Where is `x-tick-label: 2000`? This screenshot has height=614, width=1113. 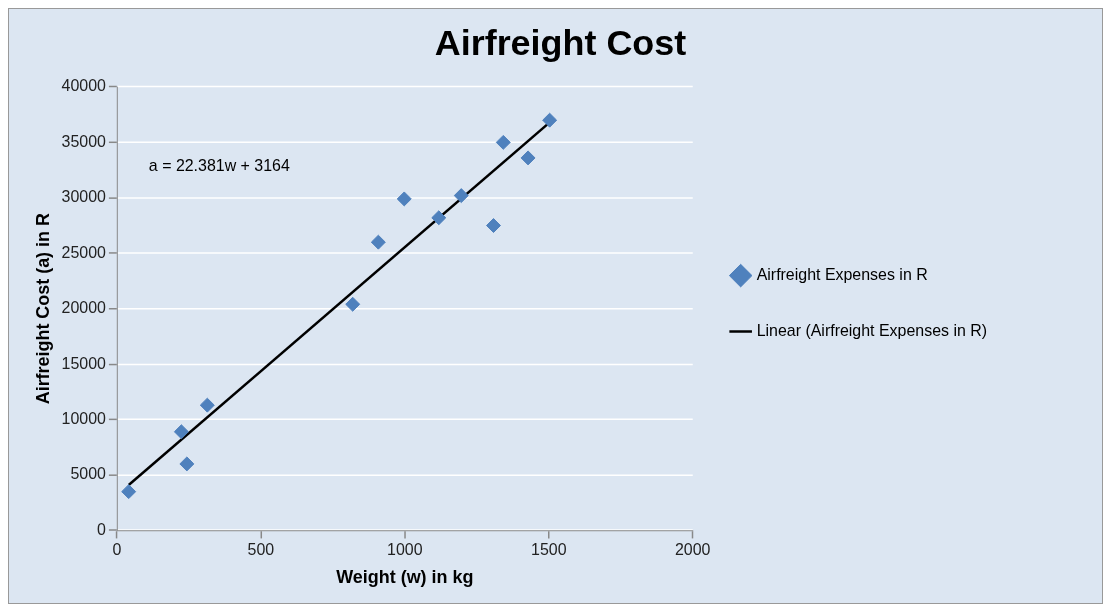
x-tick-label: 2000 is located at coordinates (693, 550).